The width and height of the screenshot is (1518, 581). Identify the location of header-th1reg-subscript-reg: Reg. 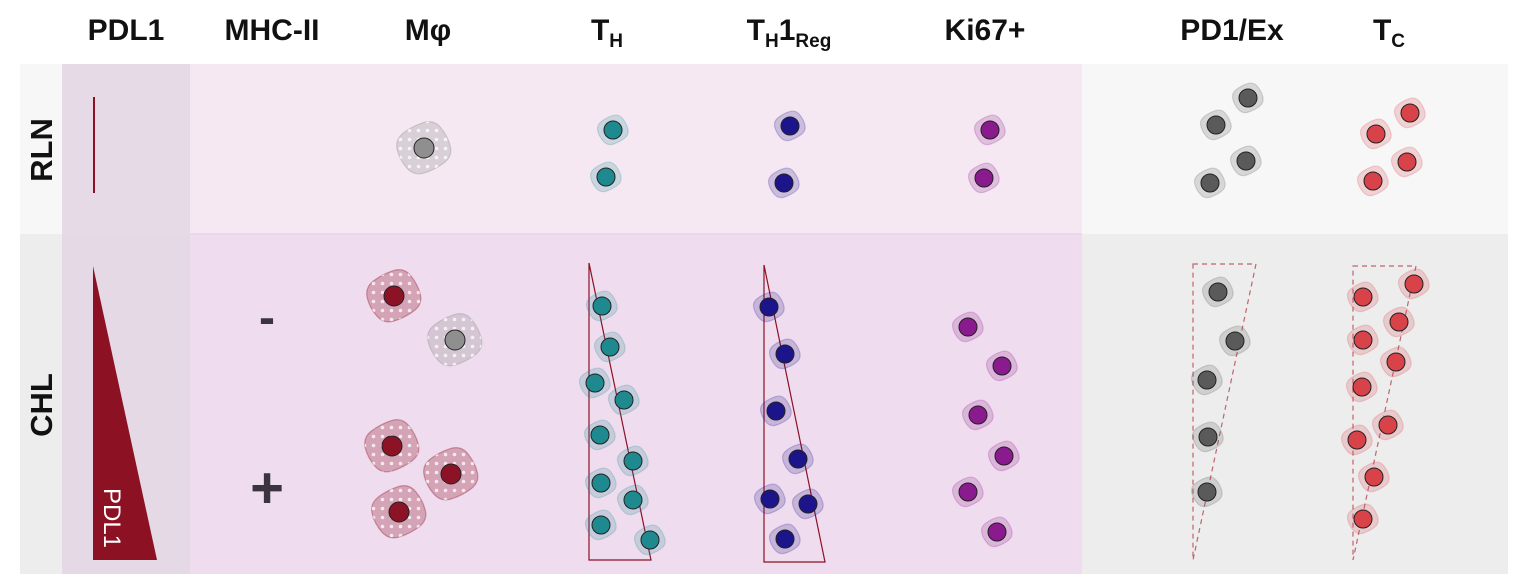
(813, 41).